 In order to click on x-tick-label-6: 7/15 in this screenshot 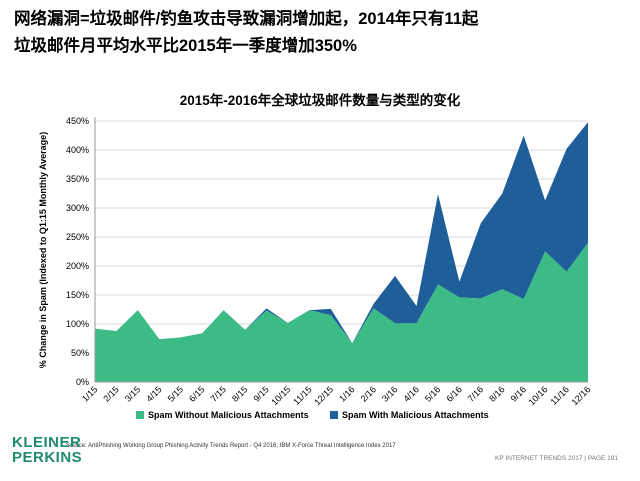, I will do `click(218, 393)`.